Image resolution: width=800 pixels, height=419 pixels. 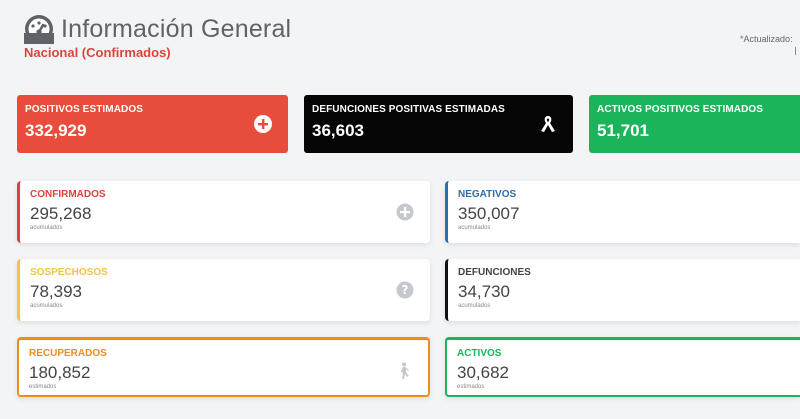 What do you see at coordinates (489, 213) in the screenshot?
I see `stat-value: 350,007` at bounding box center [489, 213].